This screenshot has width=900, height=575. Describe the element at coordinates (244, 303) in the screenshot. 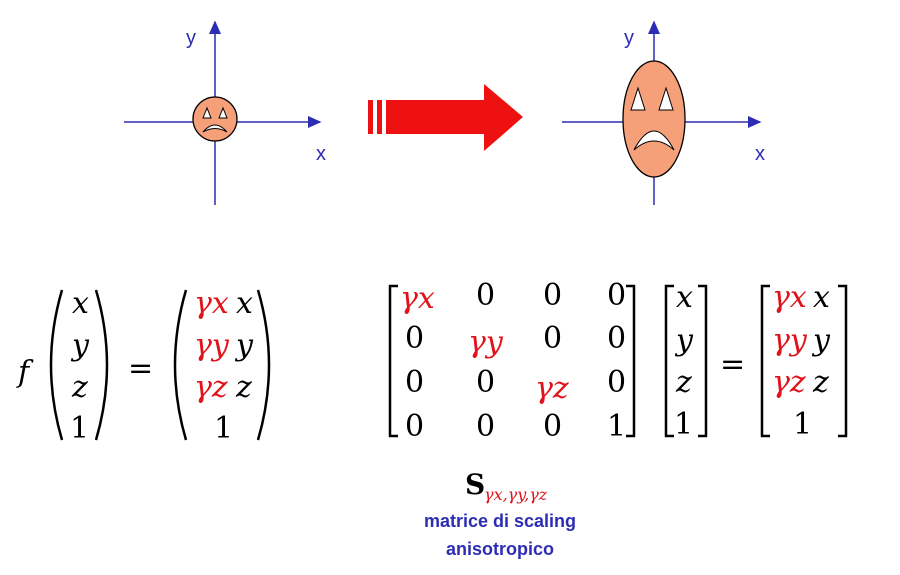

I see `output-x: x` at that location.